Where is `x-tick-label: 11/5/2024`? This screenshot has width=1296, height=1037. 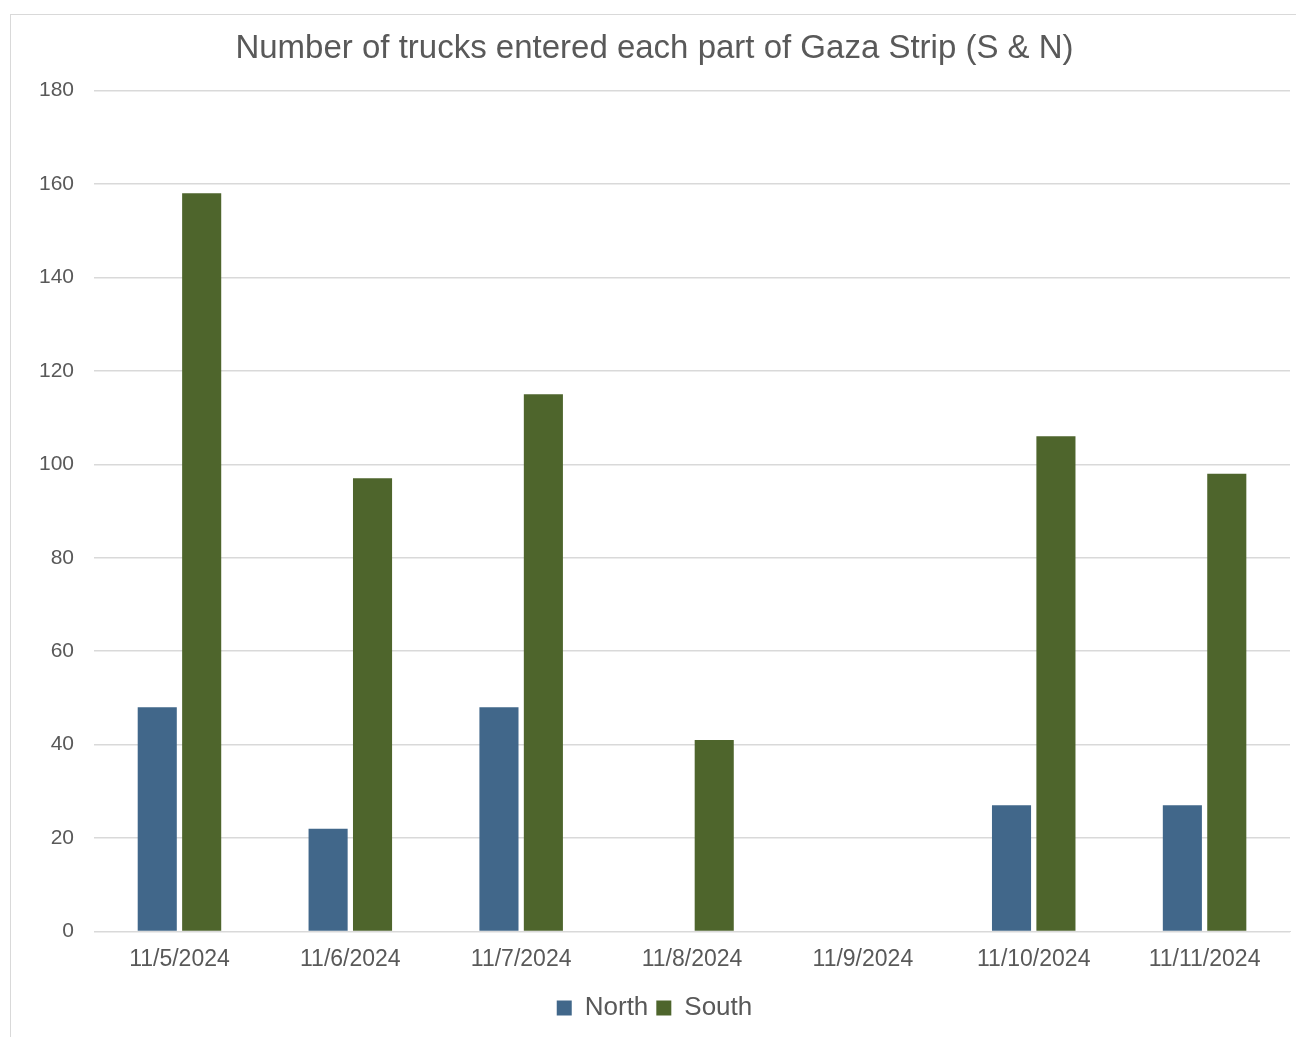 x-tick-label: 11/5/2024 is located at coordinates (179, 957).